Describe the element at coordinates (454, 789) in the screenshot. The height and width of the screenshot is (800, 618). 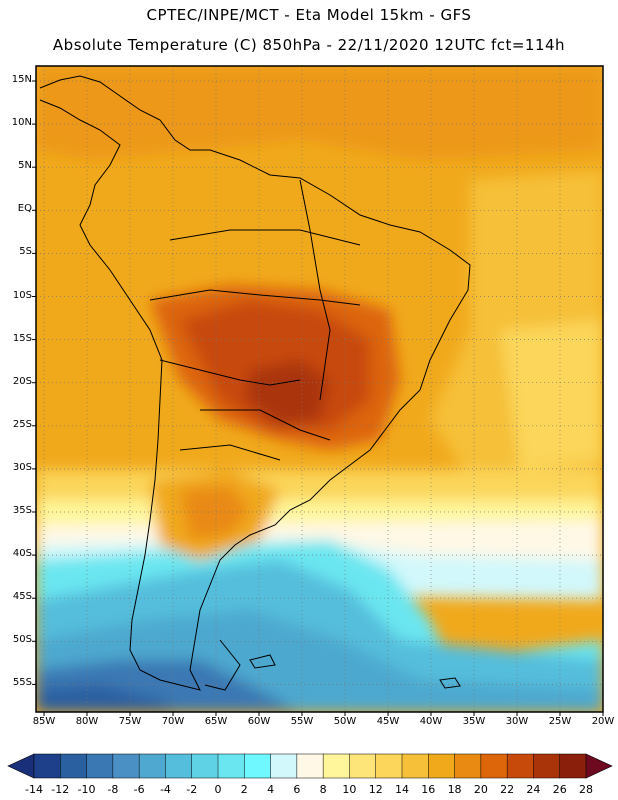
I see `colorbar-label: 18` at that location.